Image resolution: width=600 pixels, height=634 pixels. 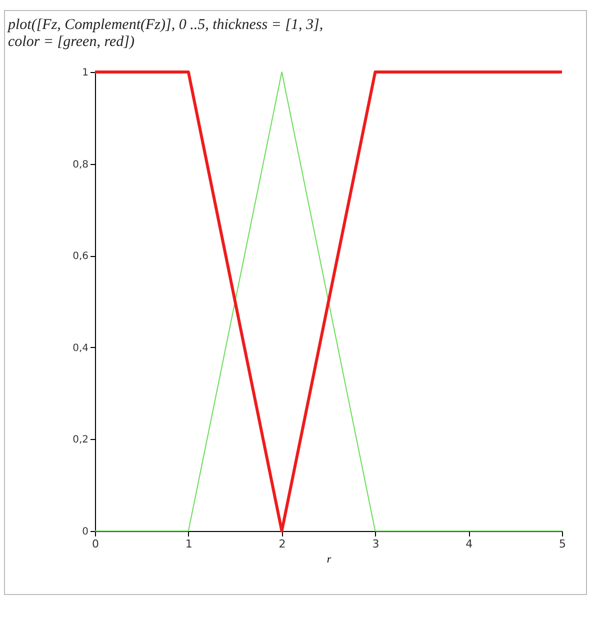 I want to click on y-tick-label: 0,6, so click(x=80, y=256).